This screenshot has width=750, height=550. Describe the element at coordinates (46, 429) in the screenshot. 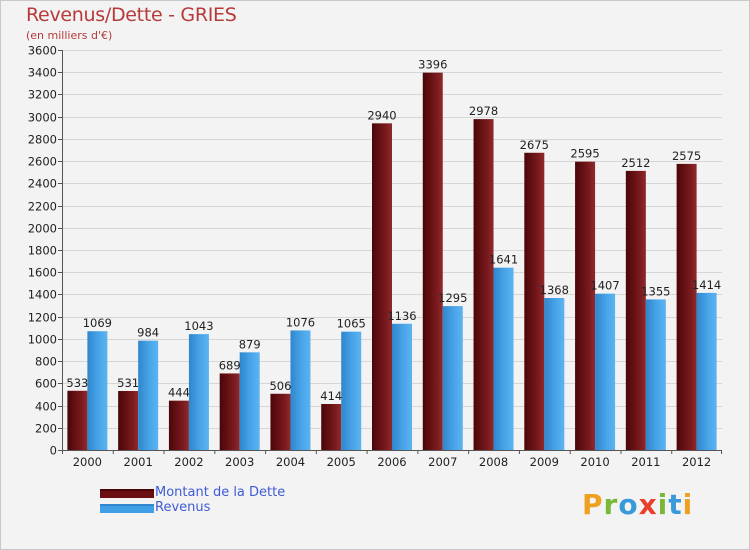

I see `y-tick-label: 200` at that location.